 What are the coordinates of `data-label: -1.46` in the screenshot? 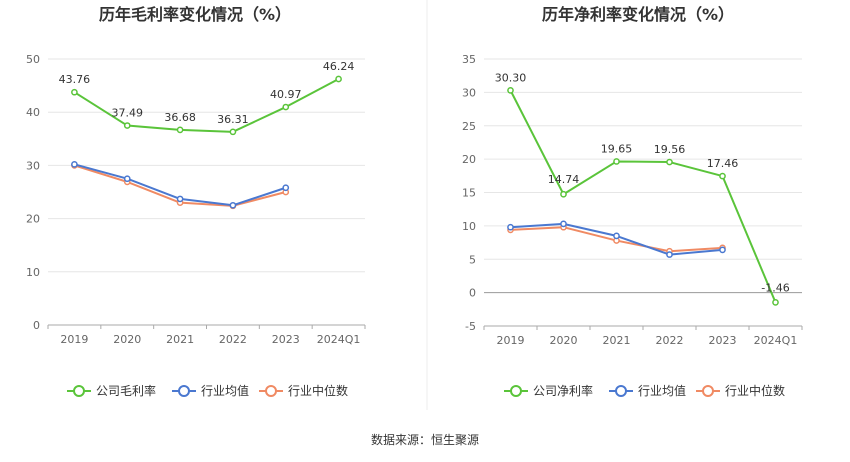 It's located at (775, 287).